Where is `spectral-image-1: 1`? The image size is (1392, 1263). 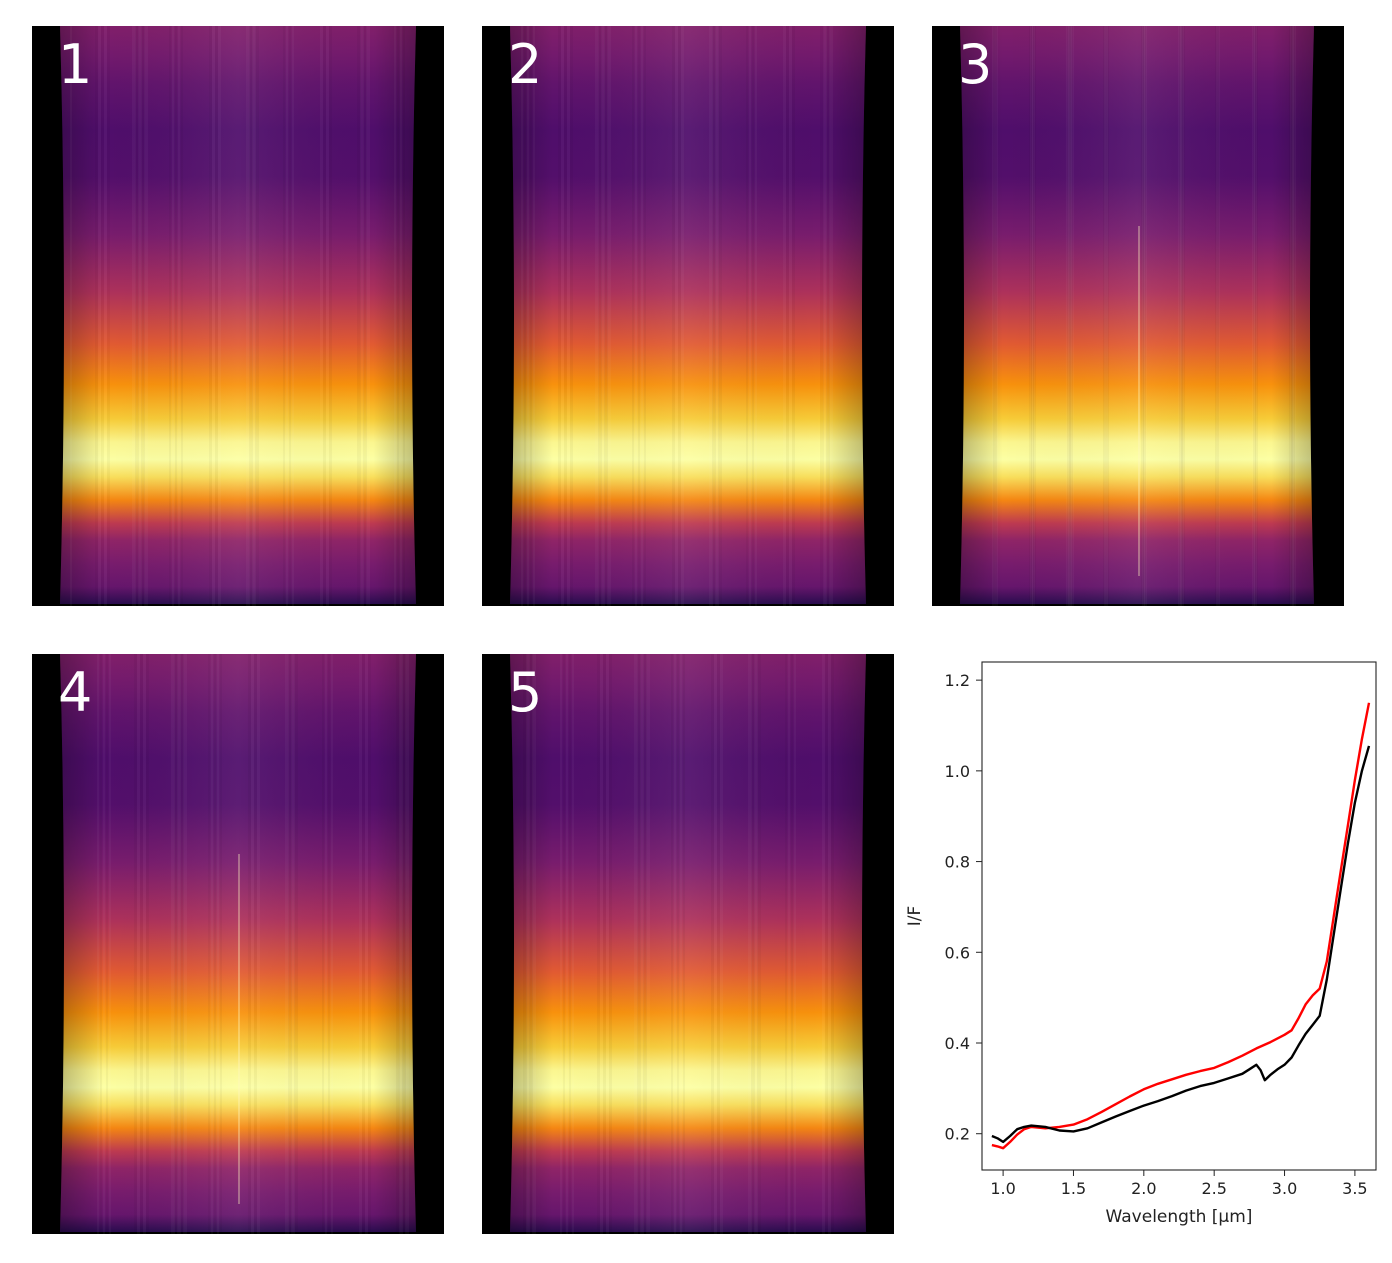 spectral-image-1: 1 is located at coordinates (238, 316).